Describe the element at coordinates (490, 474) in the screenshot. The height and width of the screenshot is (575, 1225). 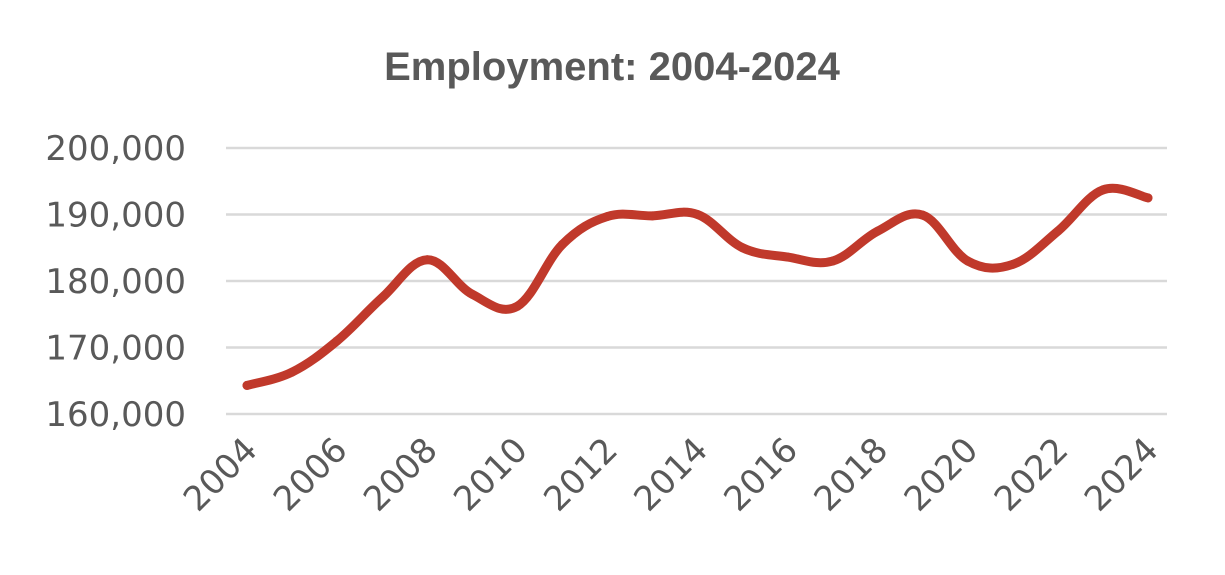
I see `x-tick-label: 2010` at that location.